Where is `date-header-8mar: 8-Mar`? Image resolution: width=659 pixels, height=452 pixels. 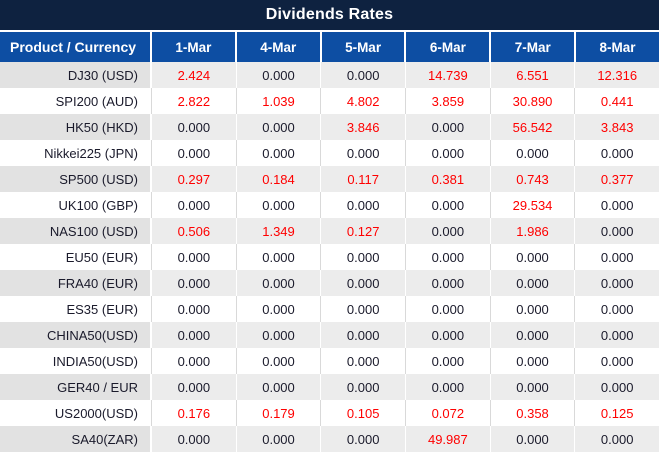
date-header-8mar: 8-Mar is located at coordinates (617, 47).